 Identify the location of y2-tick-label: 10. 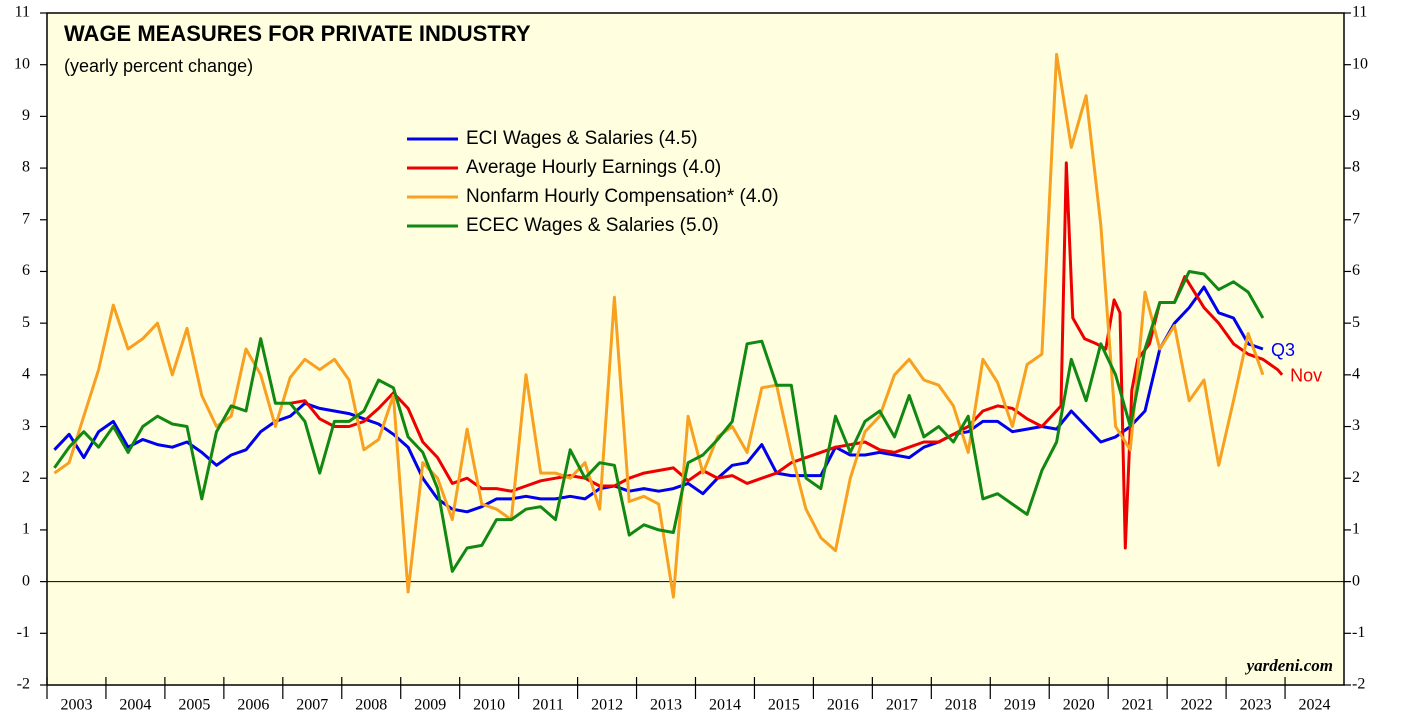
(1360, 63).